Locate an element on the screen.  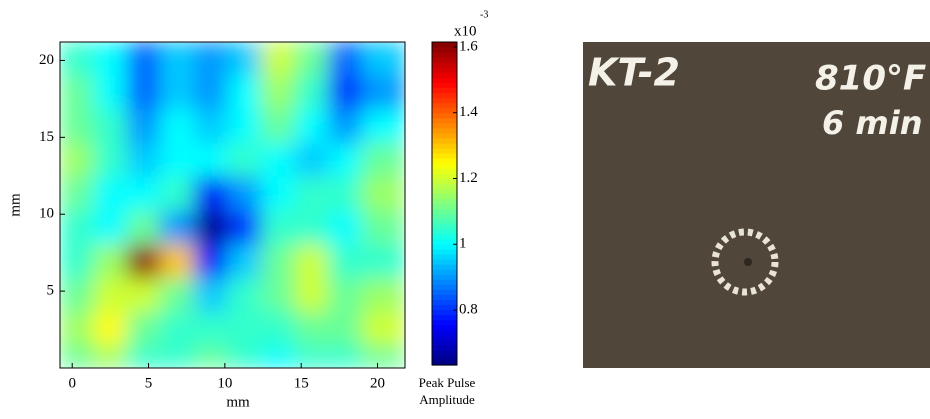
x-tick-label: 5 is located at coordinates (149, 383).